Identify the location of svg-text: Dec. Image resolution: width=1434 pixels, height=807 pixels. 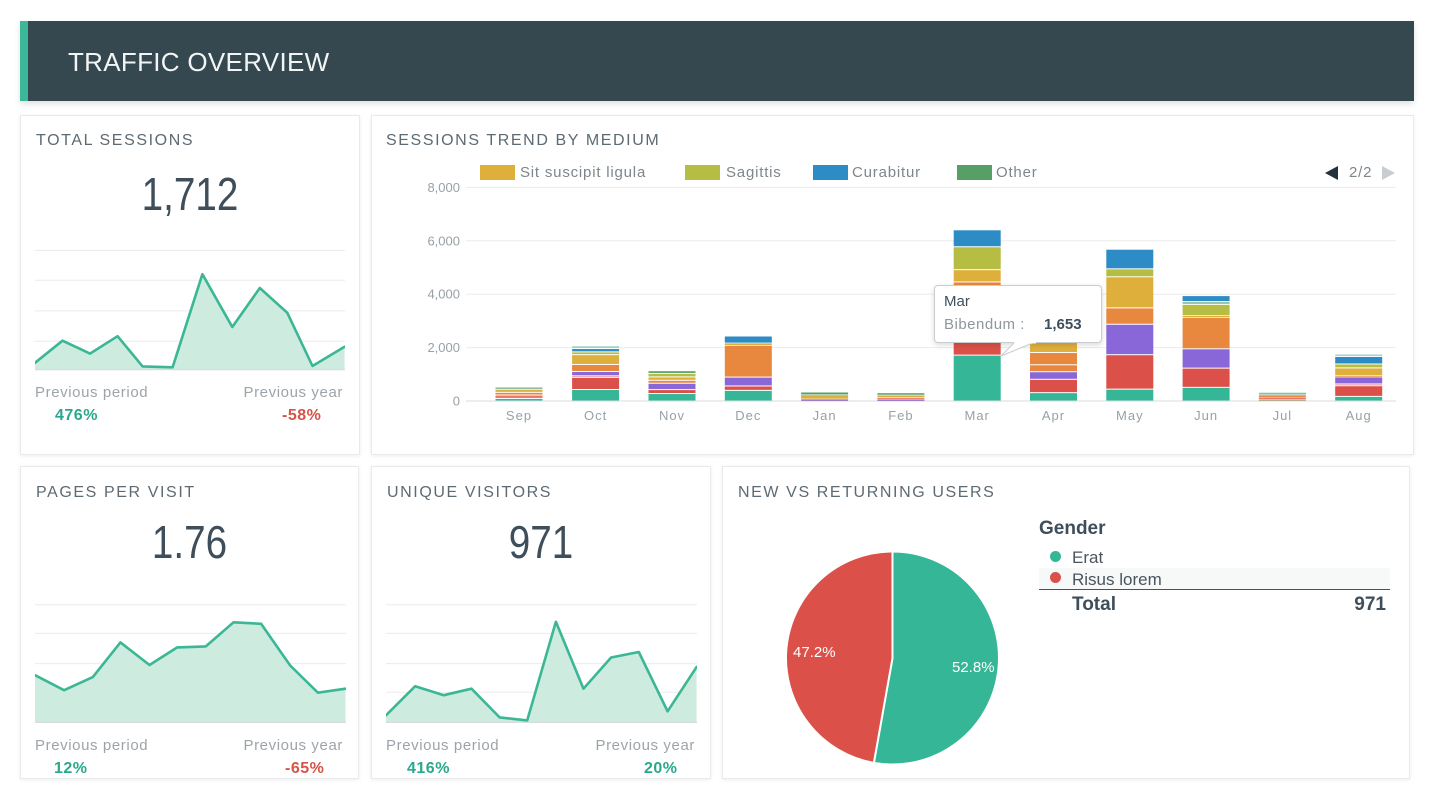
(748, 415).